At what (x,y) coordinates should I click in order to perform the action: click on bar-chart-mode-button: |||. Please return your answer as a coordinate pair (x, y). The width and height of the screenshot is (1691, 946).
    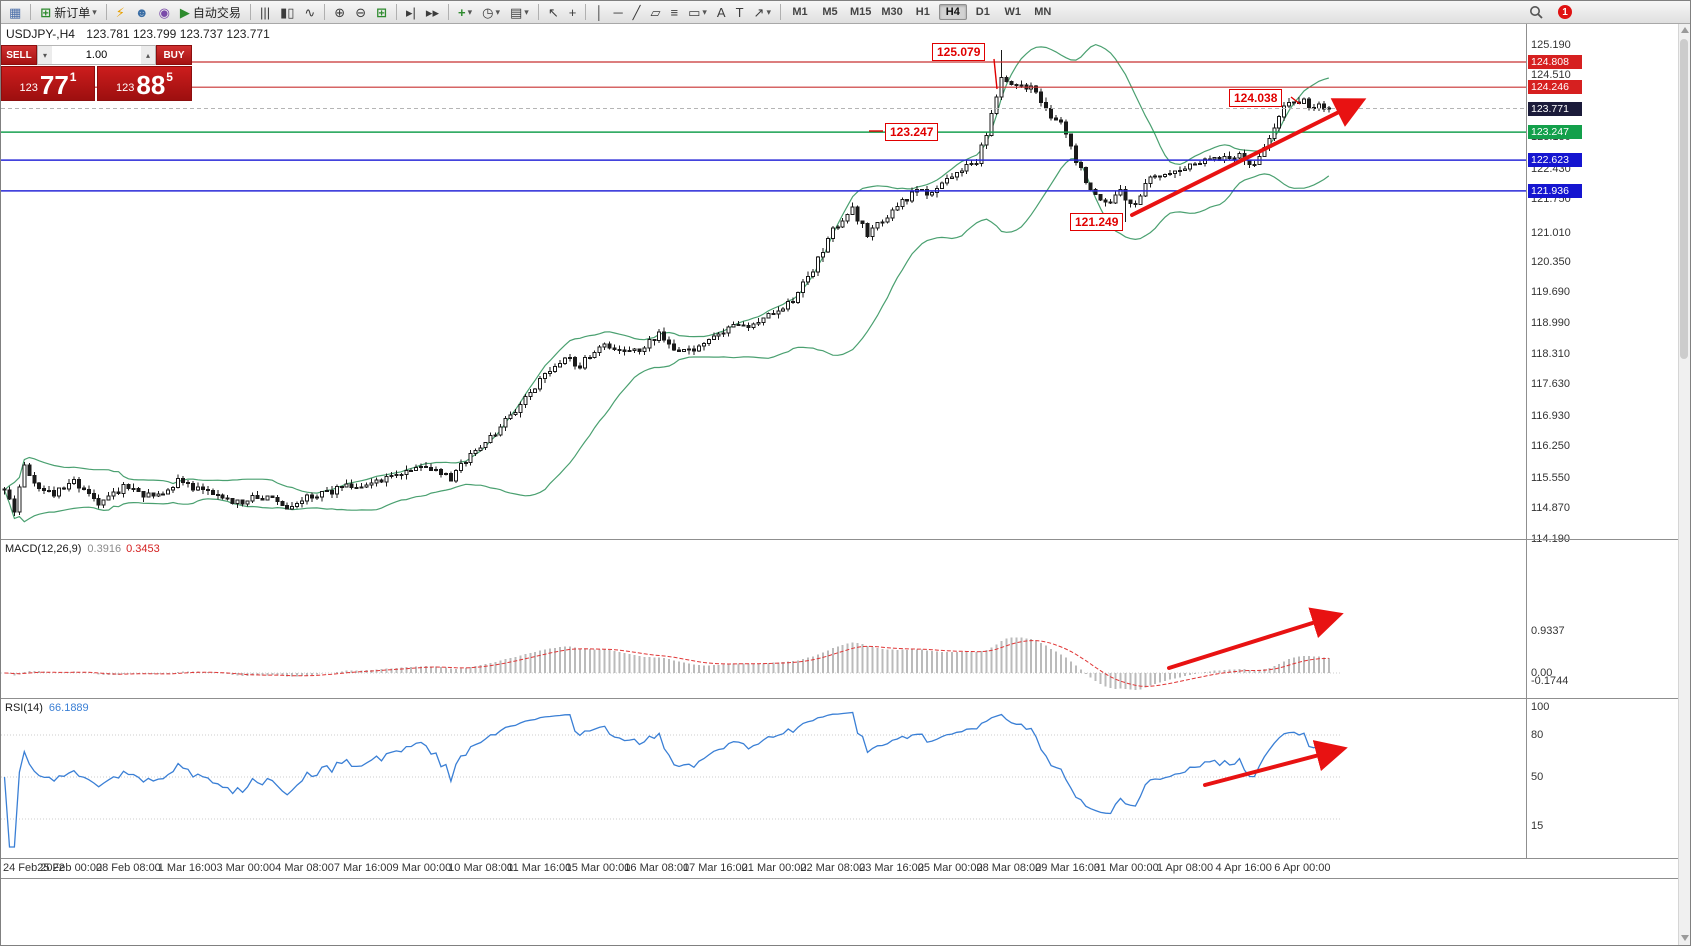
    Looking at the image, I should click on (265, 12).